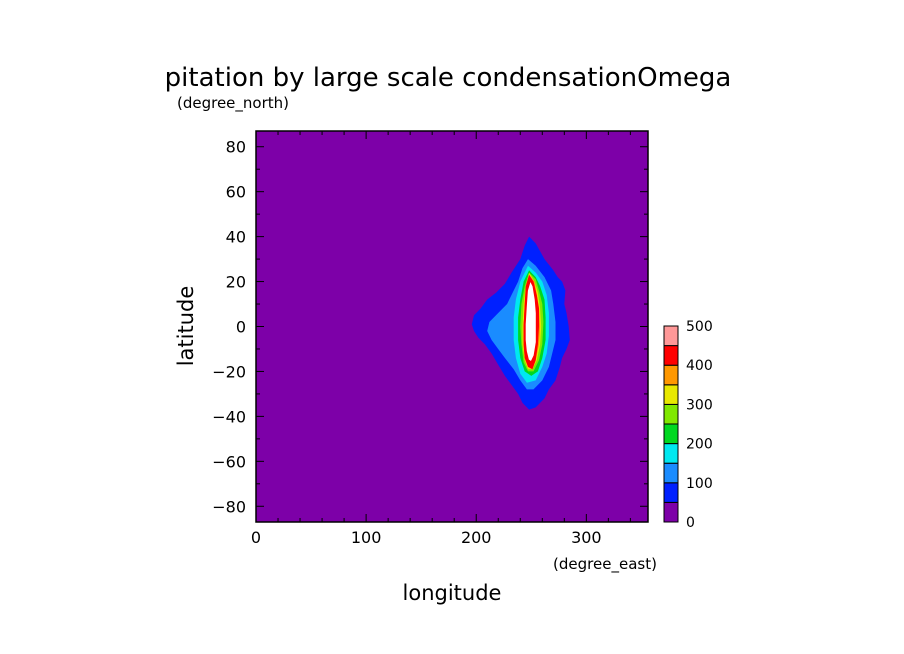 Image resolution: width=904 pixels, height=654 pixels. I want to click on y-tick-label: 40, so click(236, 237).